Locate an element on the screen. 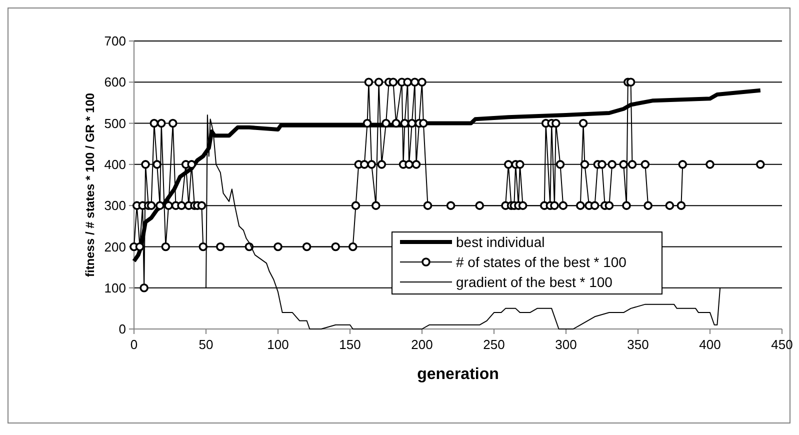  y-axis-title: fitness / # states * 100 / GR * 100 is located at coordinates (90, 185).